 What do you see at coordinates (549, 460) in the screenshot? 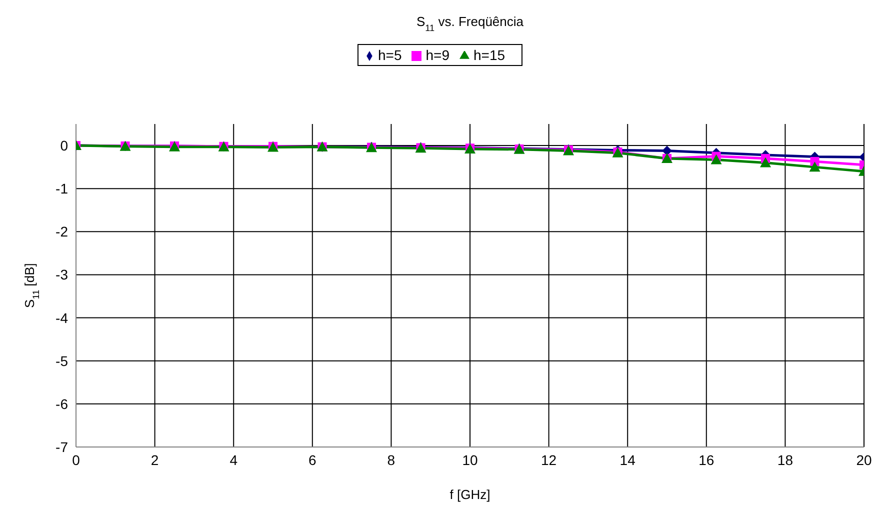
I see `x-tick-label: 12` at bounding box center [549, 460].